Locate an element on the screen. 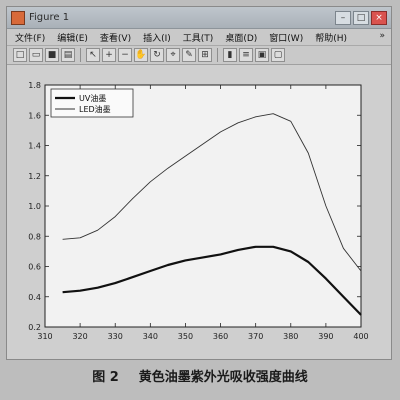  close-button: × is located at coordinates (379, 17).